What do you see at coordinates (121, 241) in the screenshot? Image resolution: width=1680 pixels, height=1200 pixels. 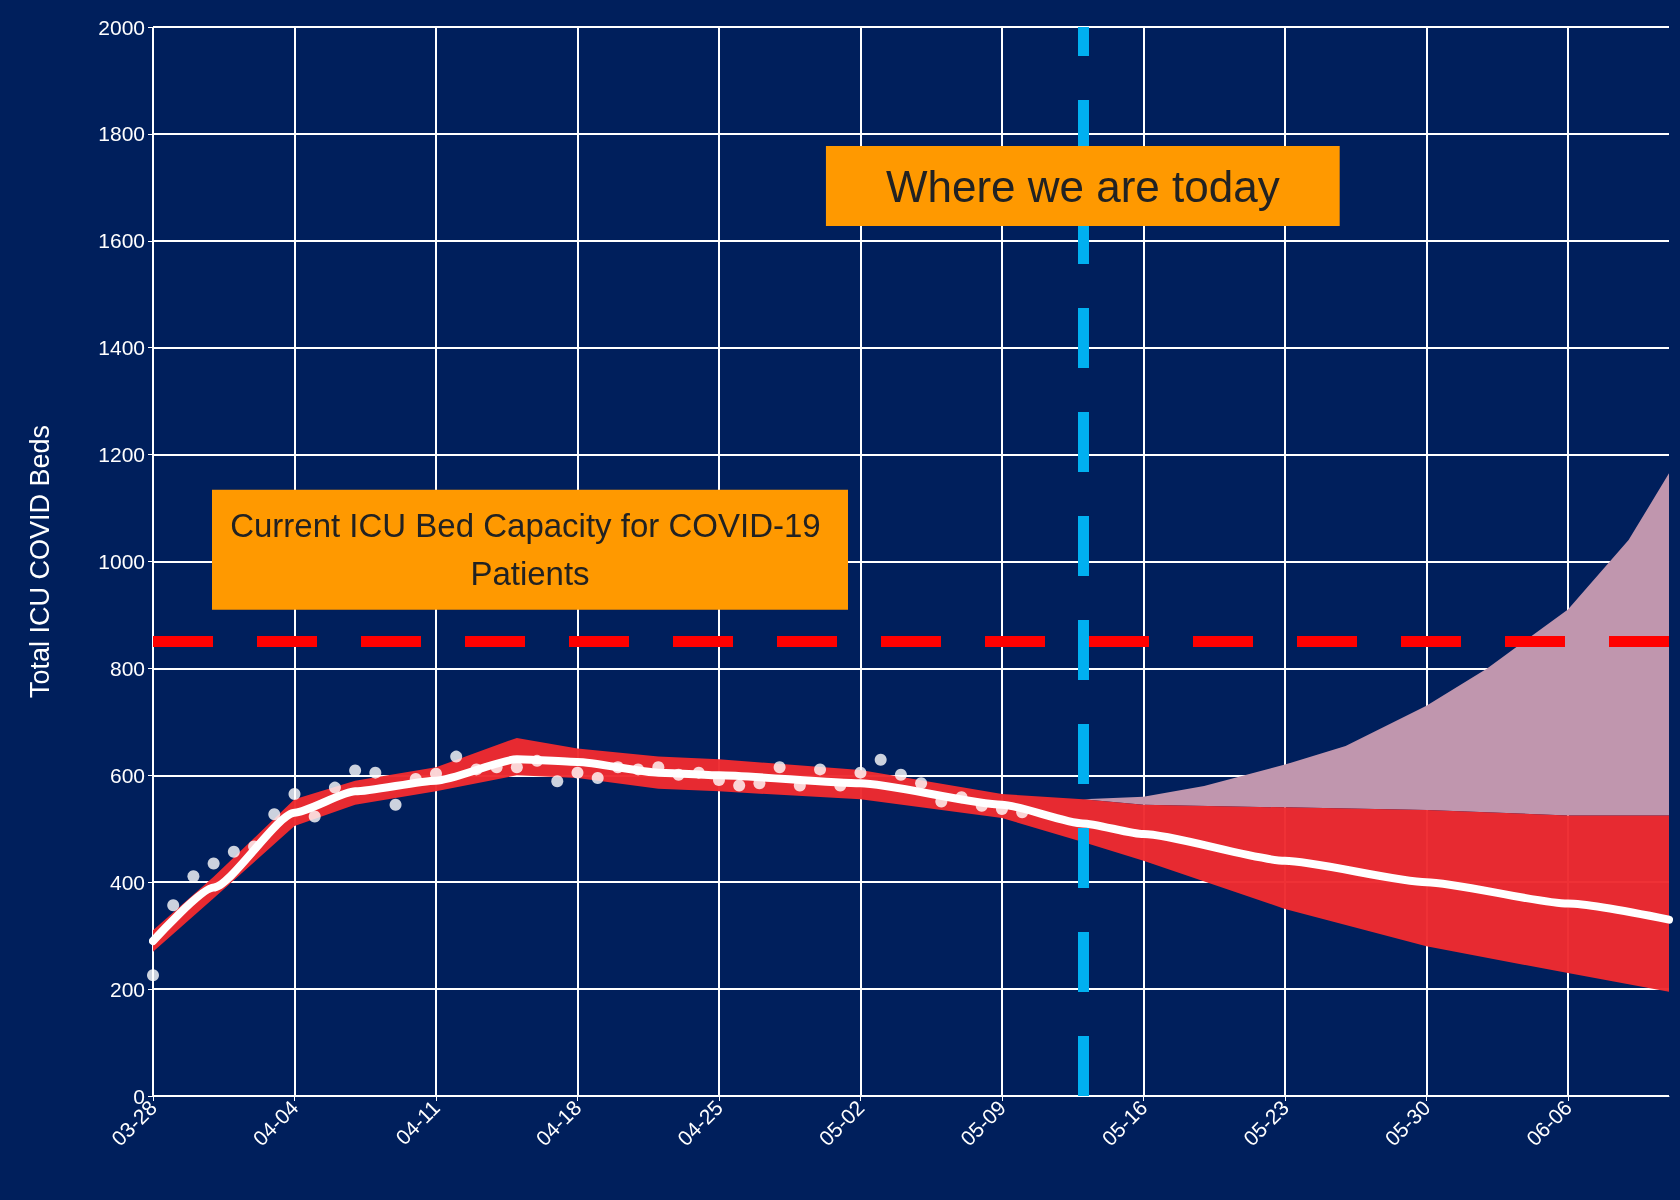 I see `y-tick-label: 1600` at bounding box center [121, 241].